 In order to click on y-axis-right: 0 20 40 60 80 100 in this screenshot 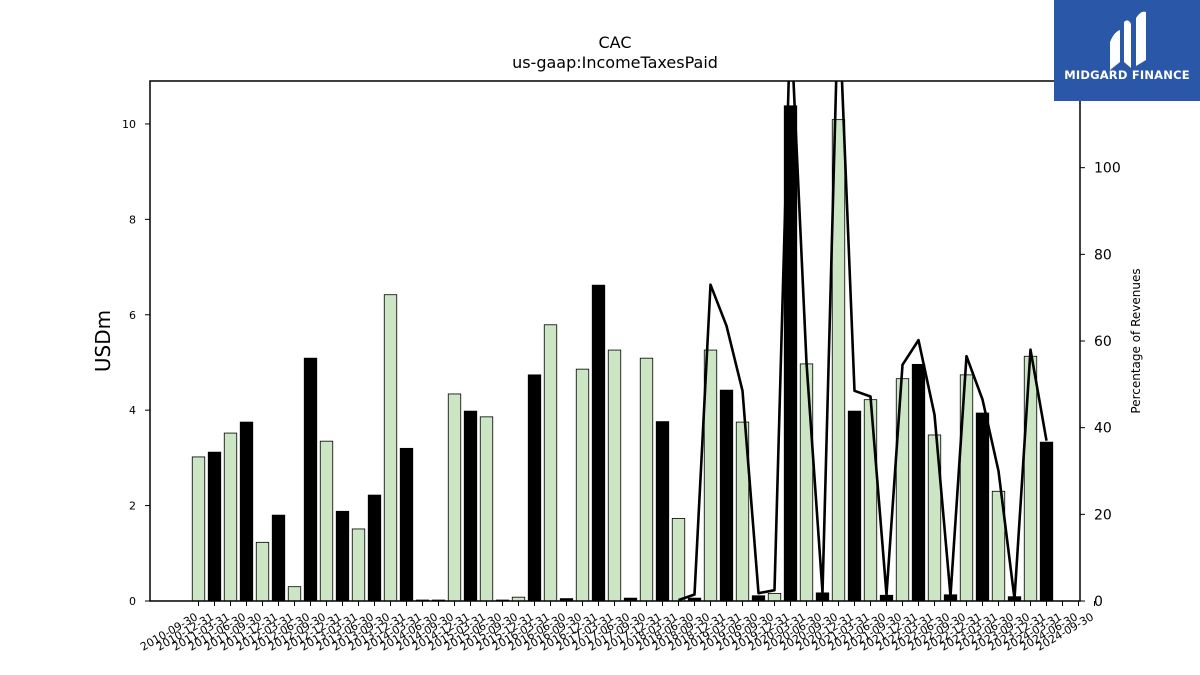, I will do `click(1100, 385)`.